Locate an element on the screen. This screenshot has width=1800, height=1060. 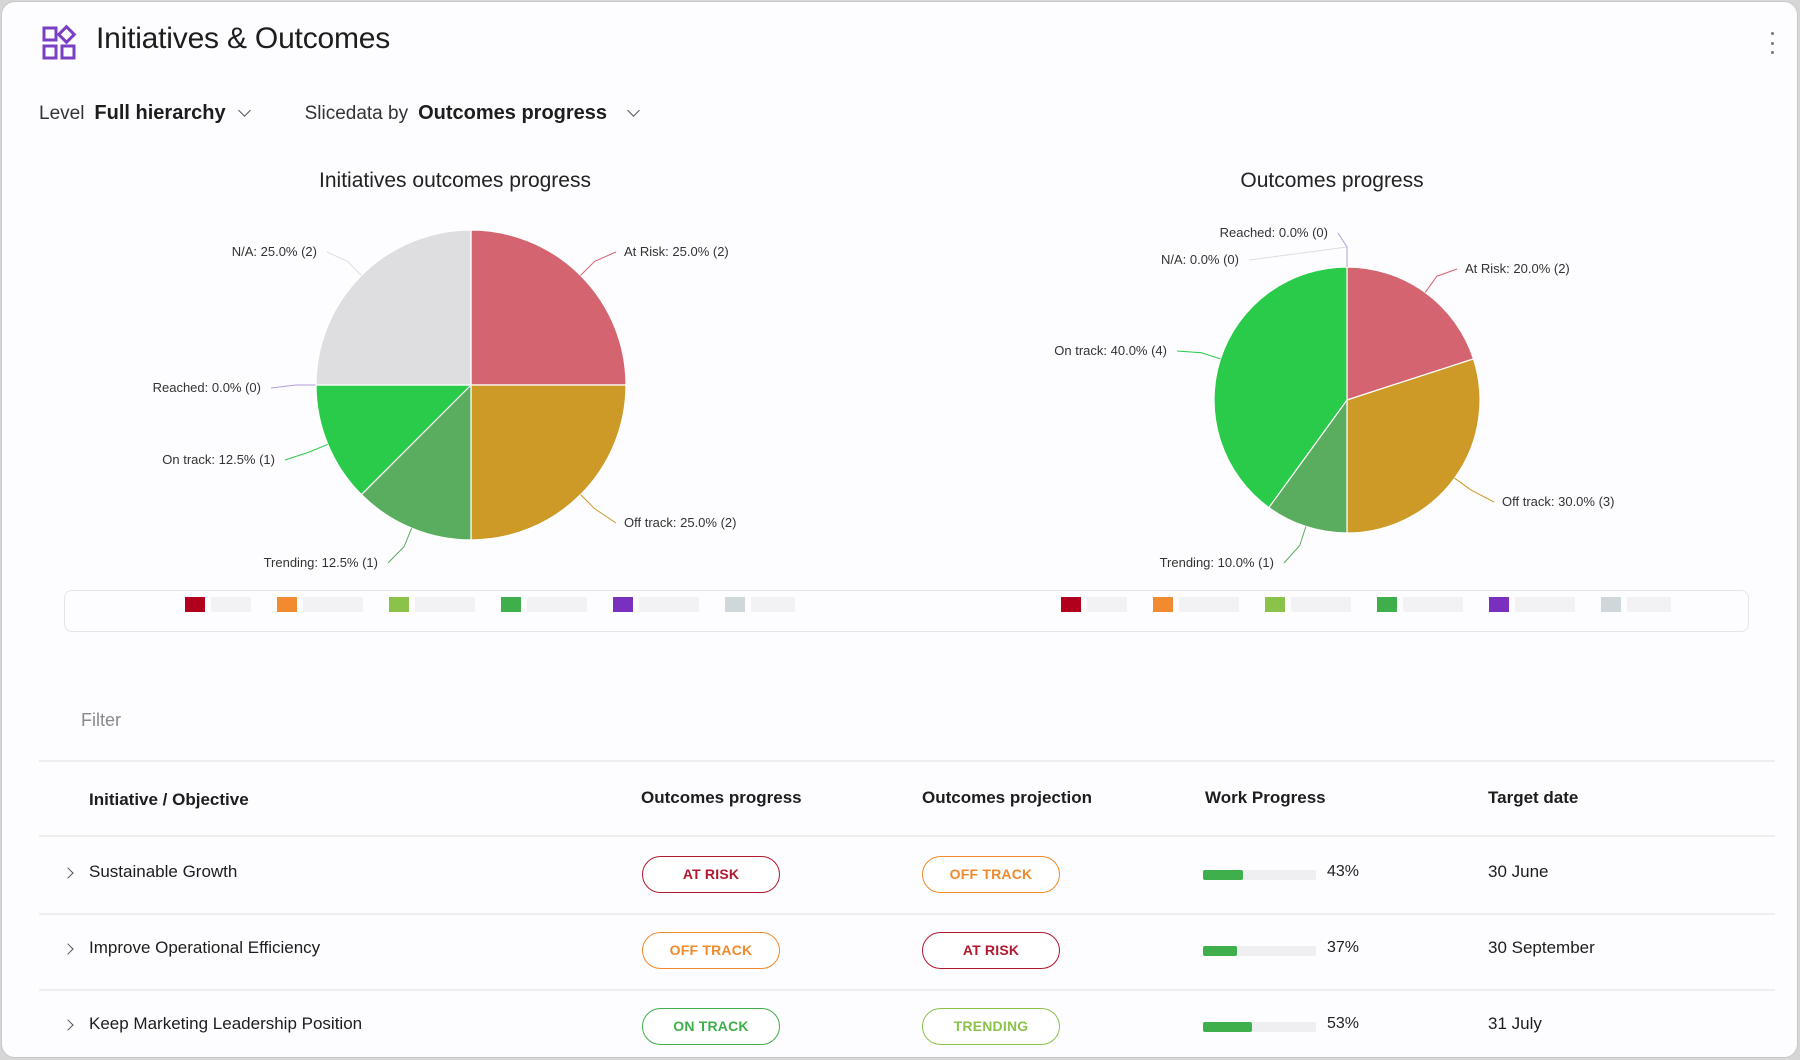
work-progress-value: 37% is located at coordinates (1343, 947).